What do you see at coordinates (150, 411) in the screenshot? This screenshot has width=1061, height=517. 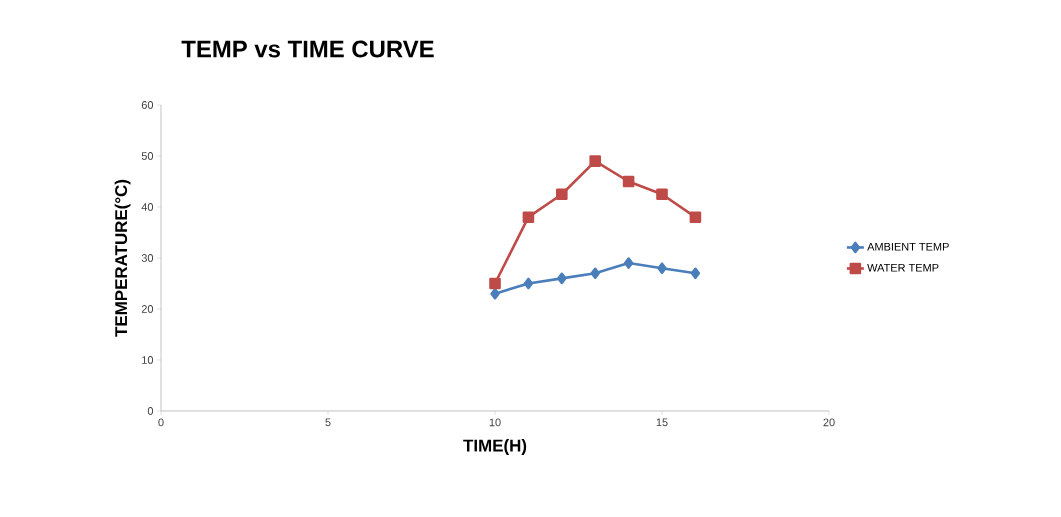 I see `y-tick-label: 0` at bounding box center [150, 411].